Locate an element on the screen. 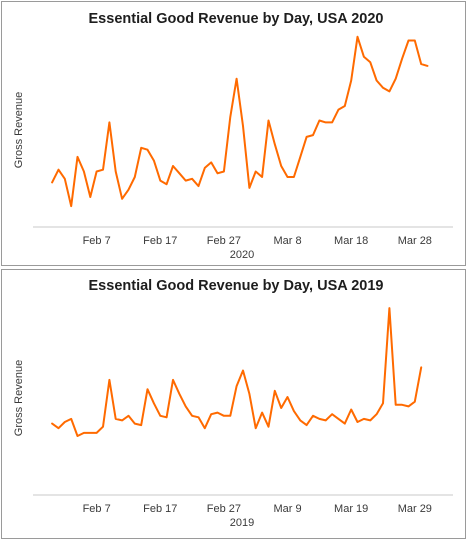 Image resolution: width=475 pixels, height=540 pixels. x-ticks: Feb 7 Feb 17 Feb 27 Mar 9 Mar 19 Mar 29 is located at coordinates (257, 509).